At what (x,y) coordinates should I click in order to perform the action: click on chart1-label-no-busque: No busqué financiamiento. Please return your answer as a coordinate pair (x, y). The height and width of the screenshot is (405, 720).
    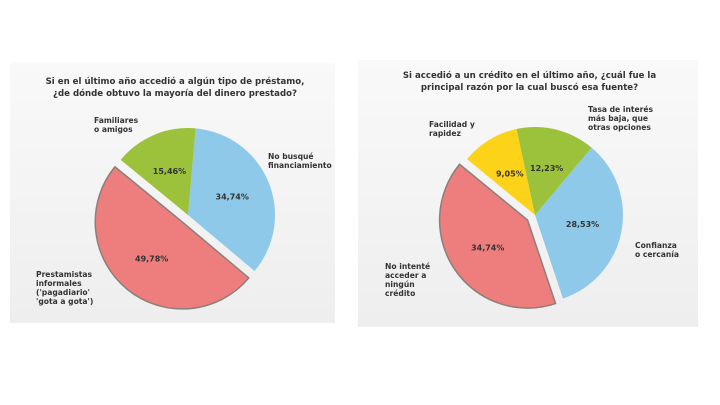
    Looking at the image, I should click on (300, 161).